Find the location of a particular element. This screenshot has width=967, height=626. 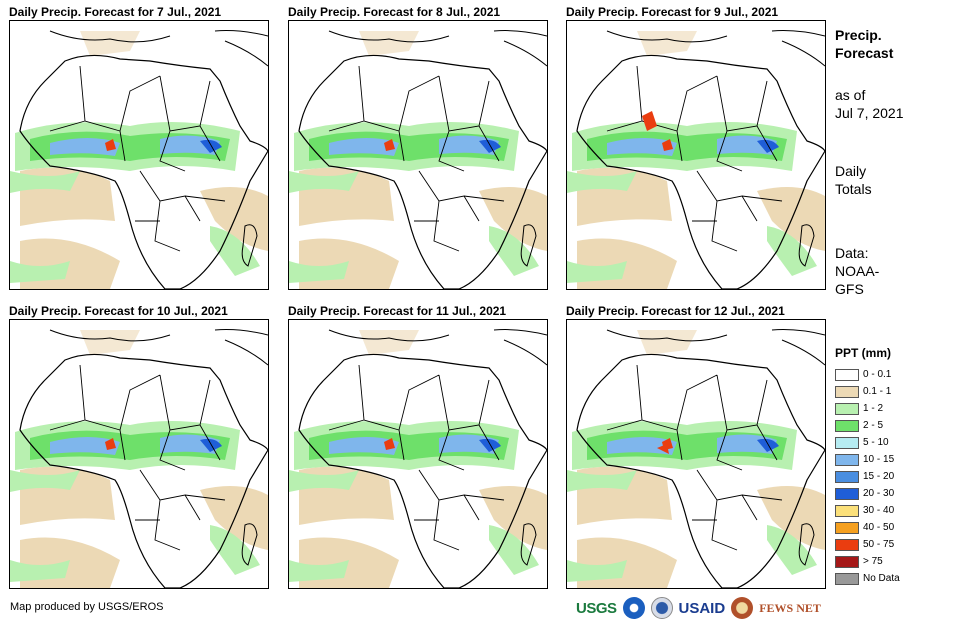

legend-label: 15 - 20 is located at coordinates (879, 476).